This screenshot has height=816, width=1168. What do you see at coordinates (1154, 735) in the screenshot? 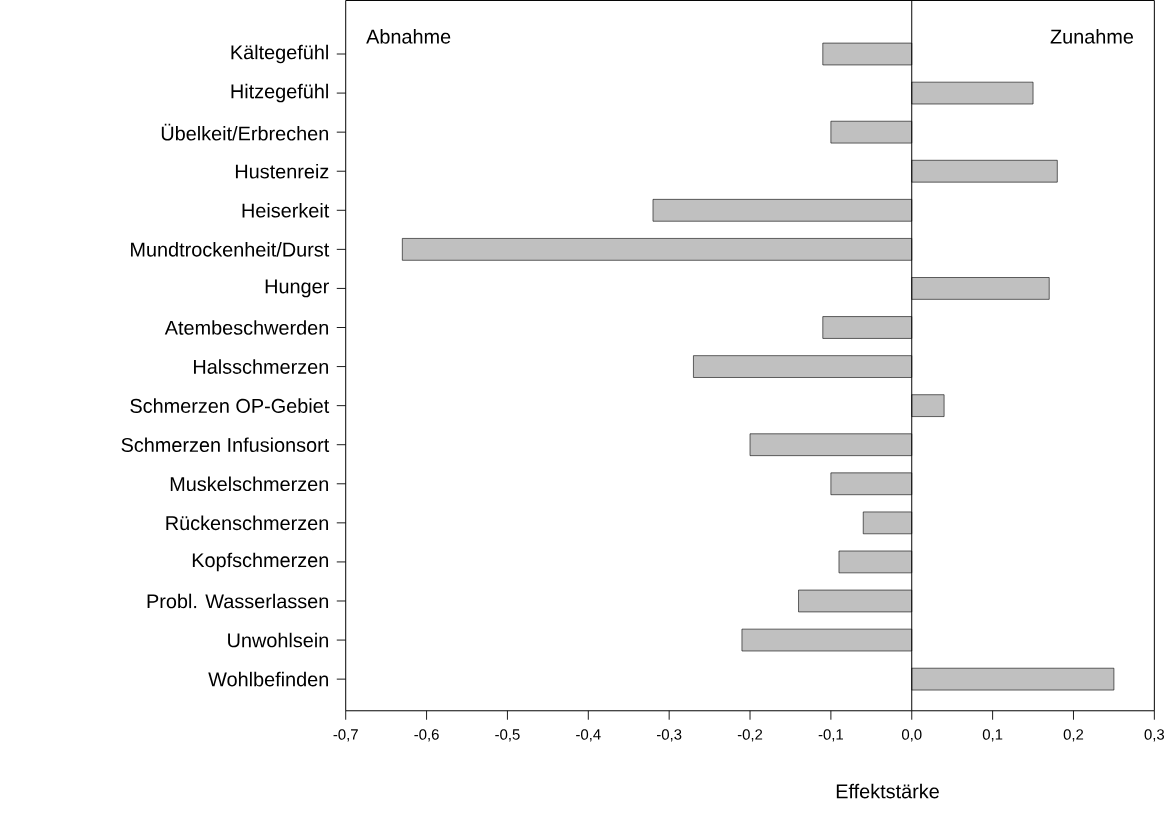
I see `x-tick-label: 0,3` at bounding box center [1154, 735].